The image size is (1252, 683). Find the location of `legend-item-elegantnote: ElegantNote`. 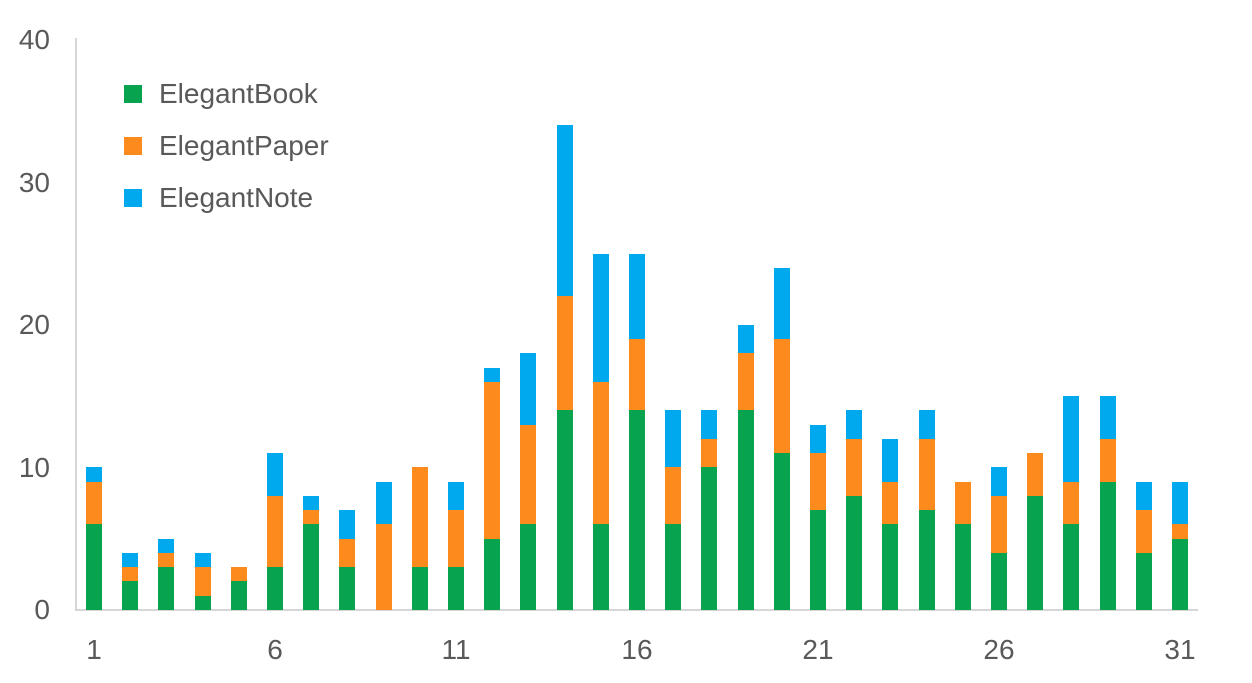

legend-item-elegantnote: ElegantNote is located at coordinates (226, 198).